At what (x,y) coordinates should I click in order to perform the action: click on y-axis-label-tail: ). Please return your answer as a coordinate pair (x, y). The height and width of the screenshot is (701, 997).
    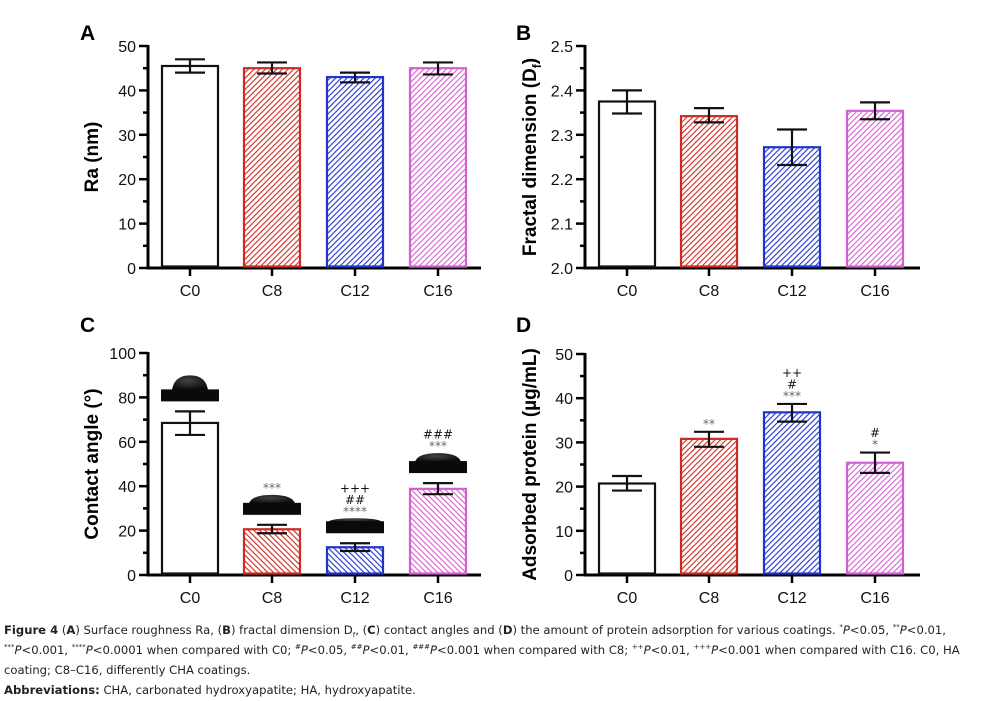
    Looking at the image, I should click on (530, 61).